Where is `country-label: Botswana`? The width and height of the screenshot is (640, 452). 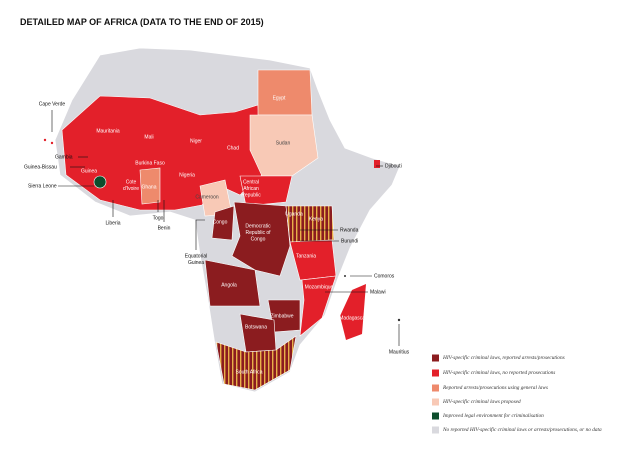 country-label: Botswana is located at coordinates (256, 327).